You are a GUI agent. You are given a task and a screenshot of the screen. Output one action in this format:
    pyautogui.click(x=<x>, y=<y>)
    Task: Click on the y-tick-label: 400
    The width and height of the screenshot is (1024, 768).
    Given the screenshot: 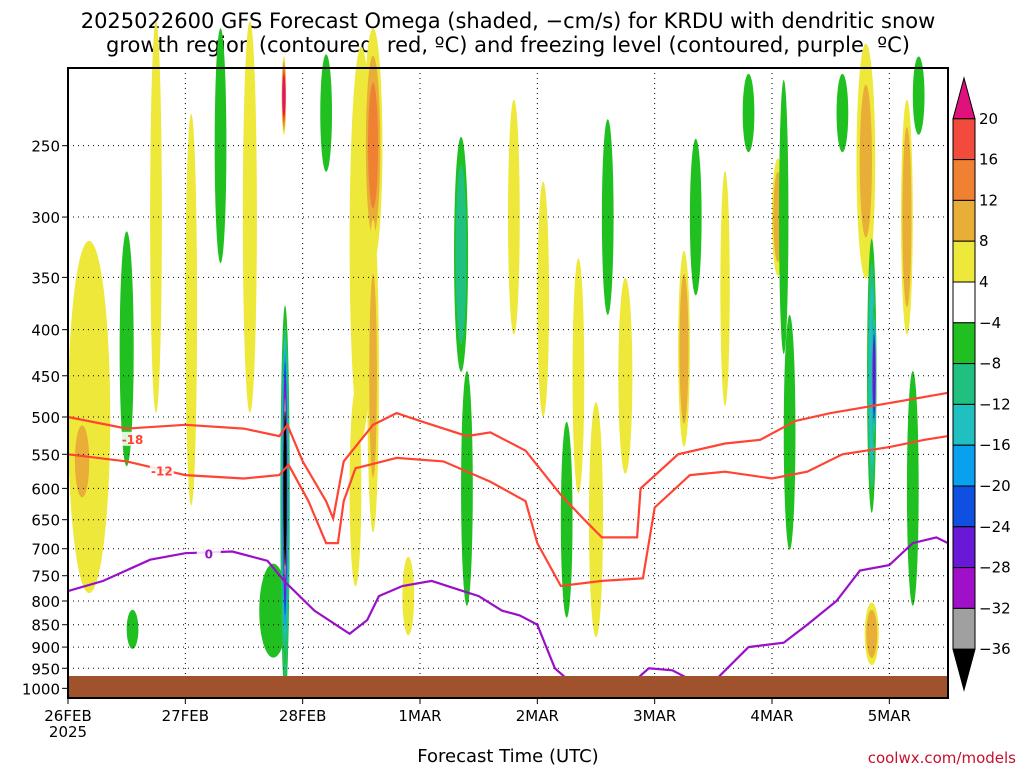 What is the action you would take?
    pyautogui.click(x=45, y=331)
    